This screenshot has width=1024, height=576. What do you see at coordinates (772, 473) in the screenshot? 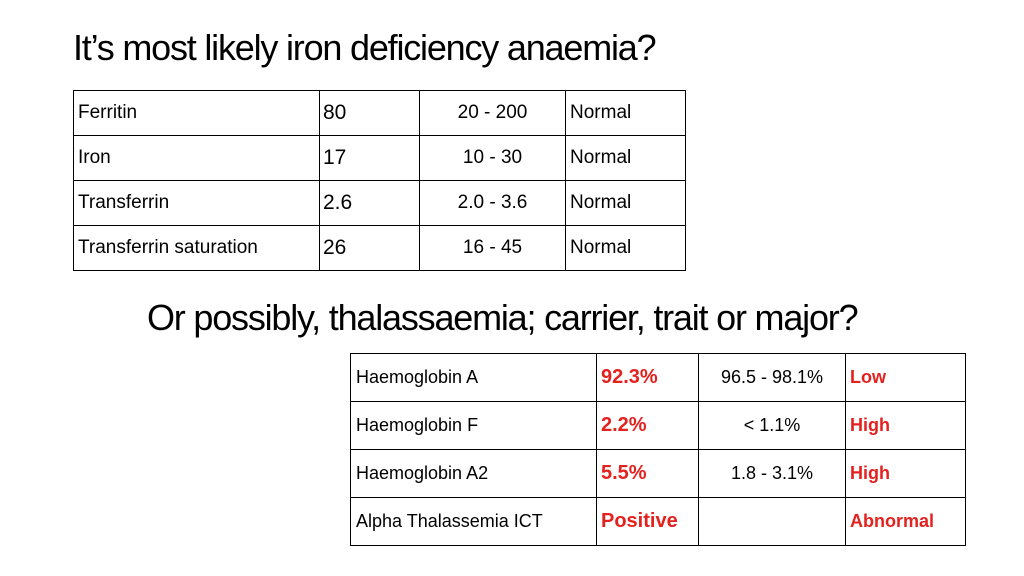
I see `reference-range-cell: 1.8 - 3.1%` at bounding box center [772, 473].